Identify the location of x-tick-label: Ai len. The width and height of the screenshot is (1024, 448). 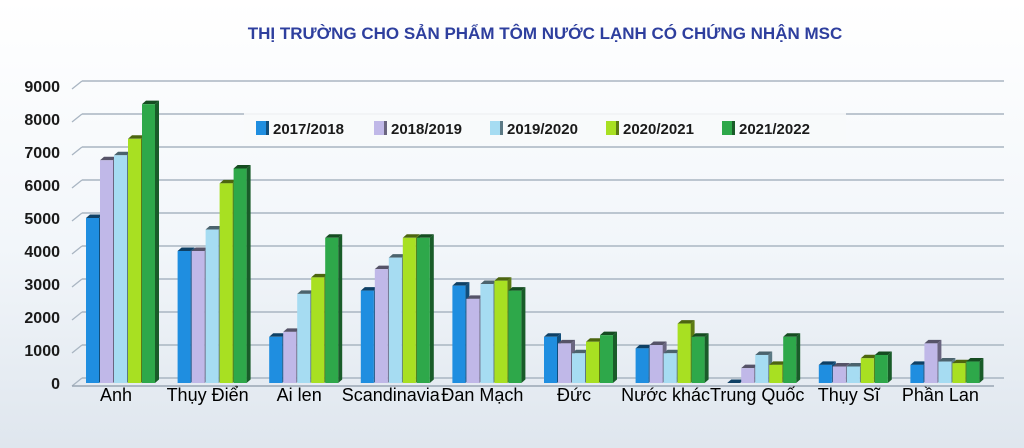
(299, 395).